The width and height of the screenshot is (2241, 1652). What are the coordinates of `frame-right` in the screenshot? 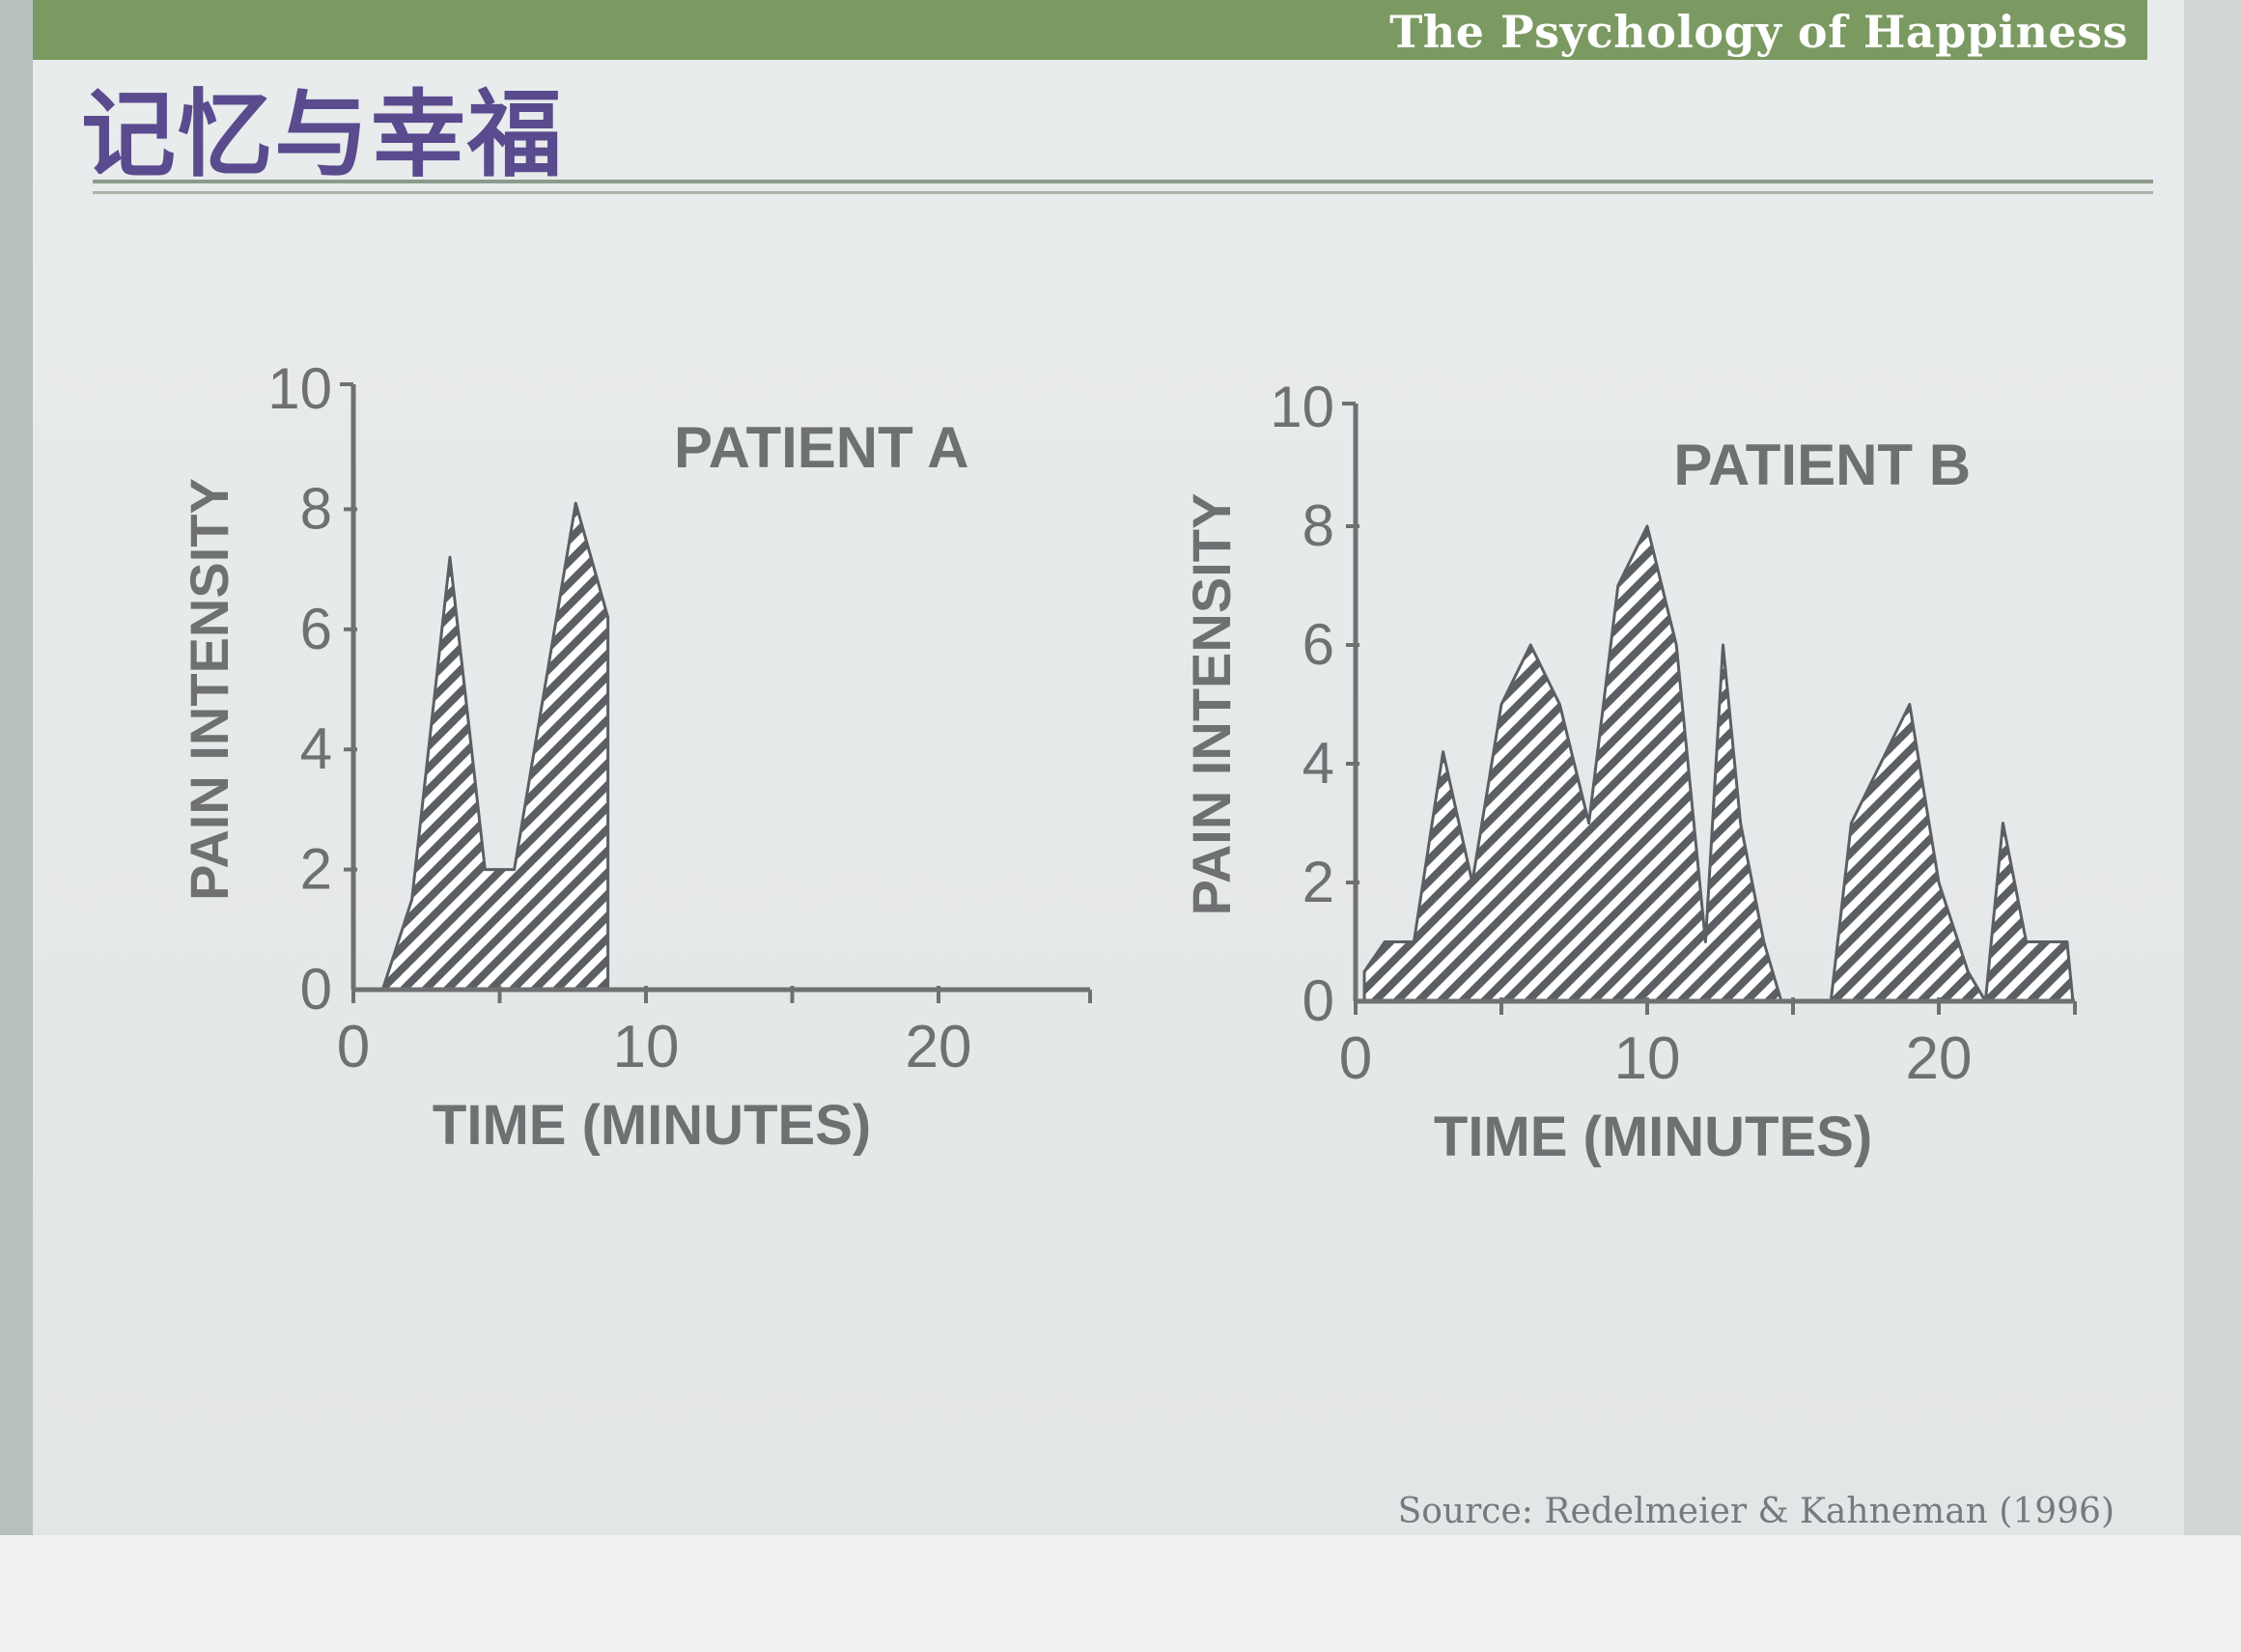 It's located at (2212, 826).